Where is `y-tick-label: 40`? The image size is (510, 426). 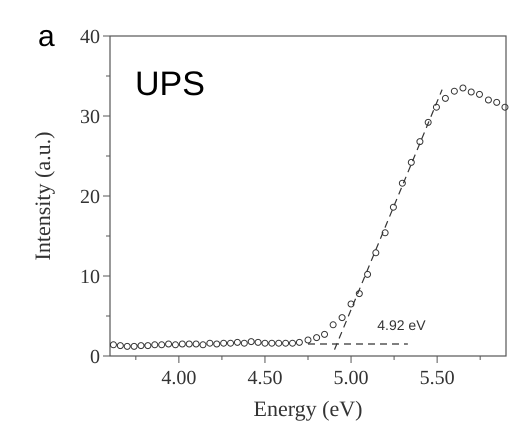
y-tick-label: 40 is located at coordinates (90, 37).